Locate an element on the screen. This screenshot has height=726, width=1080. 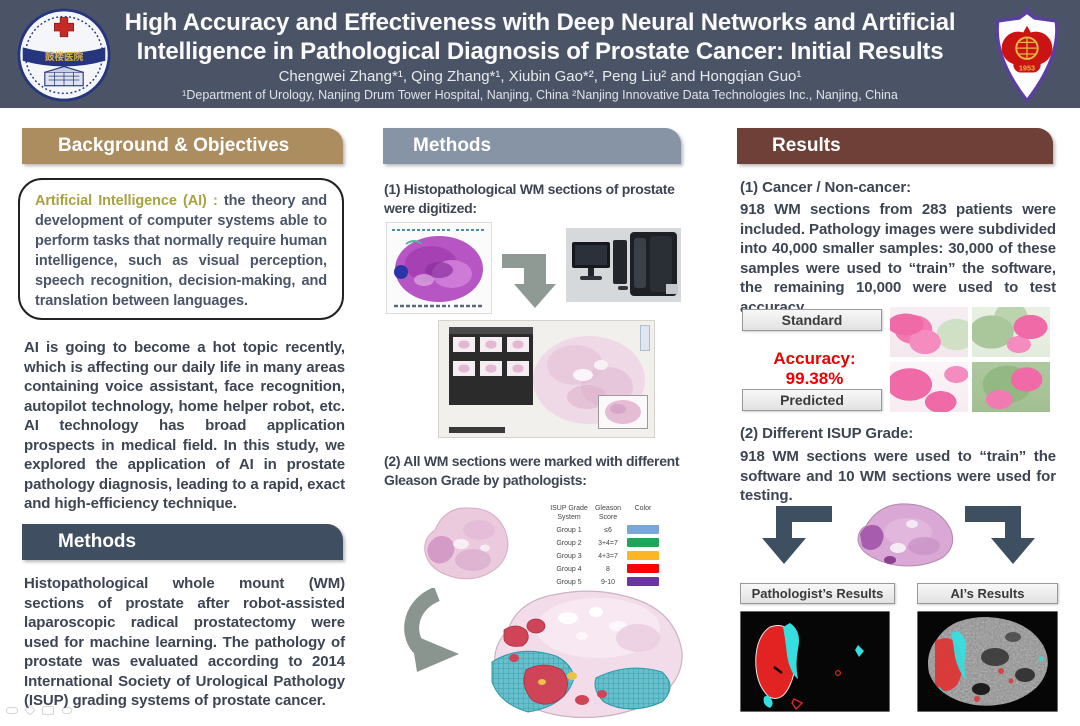
hospital-logo-icon: 鼓楼医院 is located at coordinates (64, 55).